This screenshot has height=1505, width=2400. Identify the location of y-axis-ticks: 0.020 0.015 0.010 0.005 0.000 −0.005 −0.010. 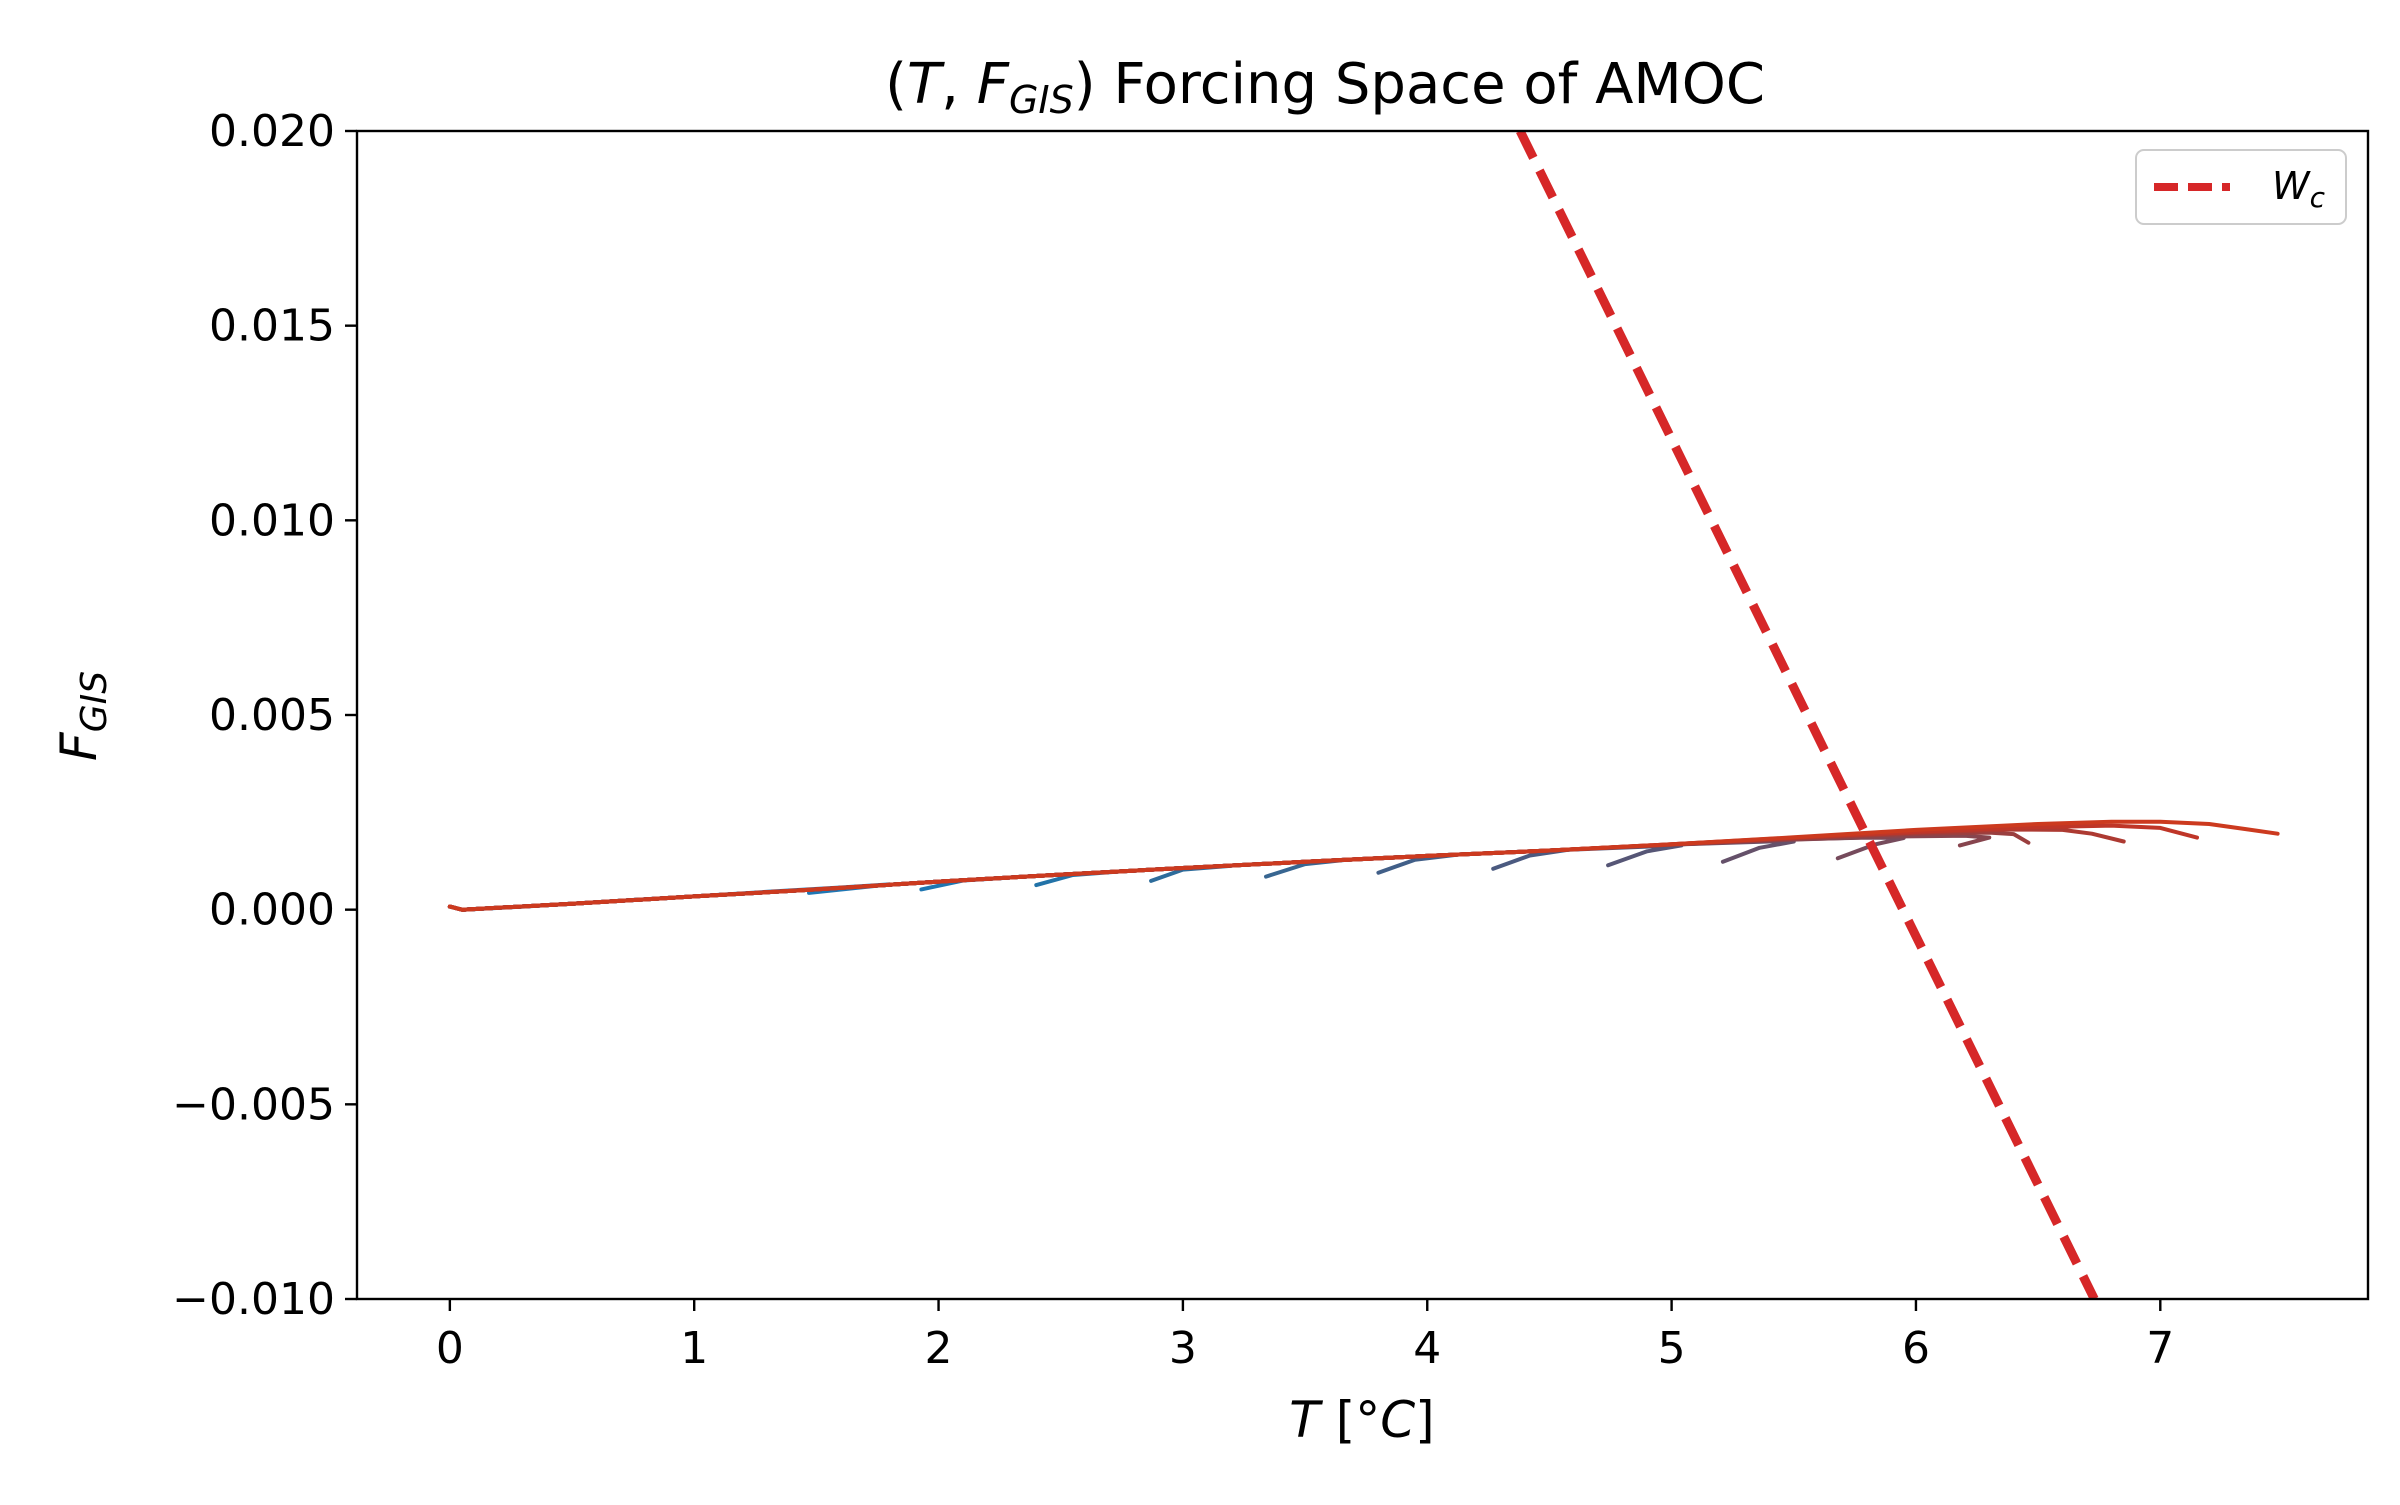
(264, 715).